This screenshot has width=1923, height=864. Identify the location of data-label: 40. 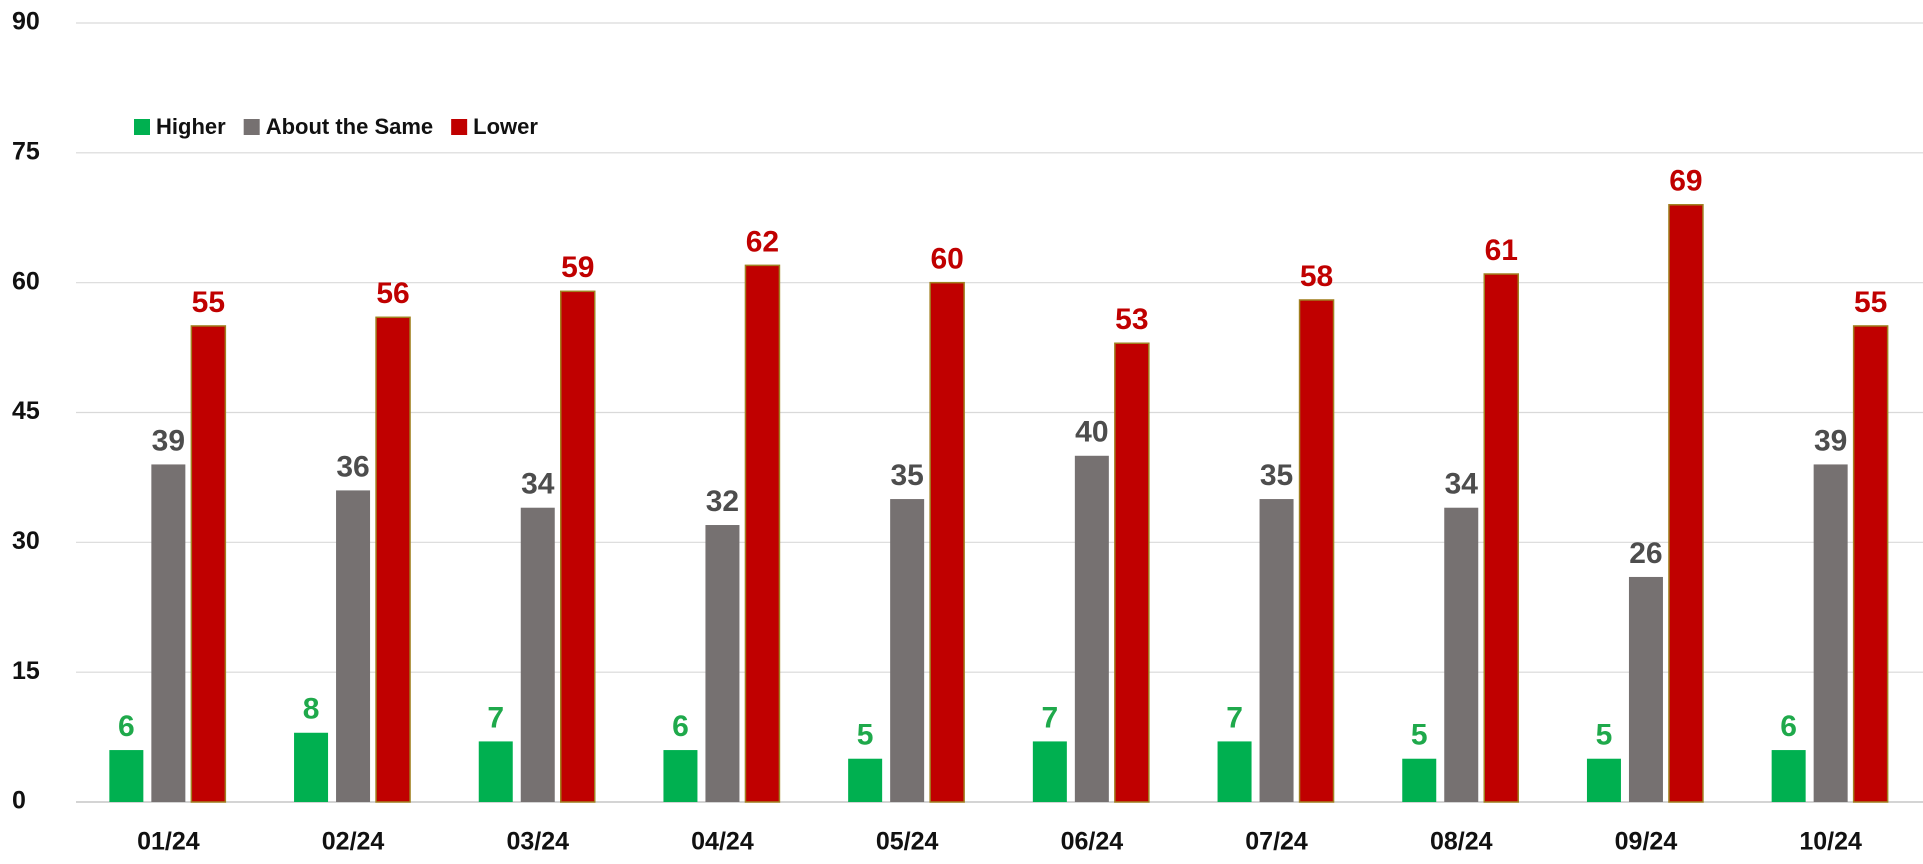
(1091, 432).